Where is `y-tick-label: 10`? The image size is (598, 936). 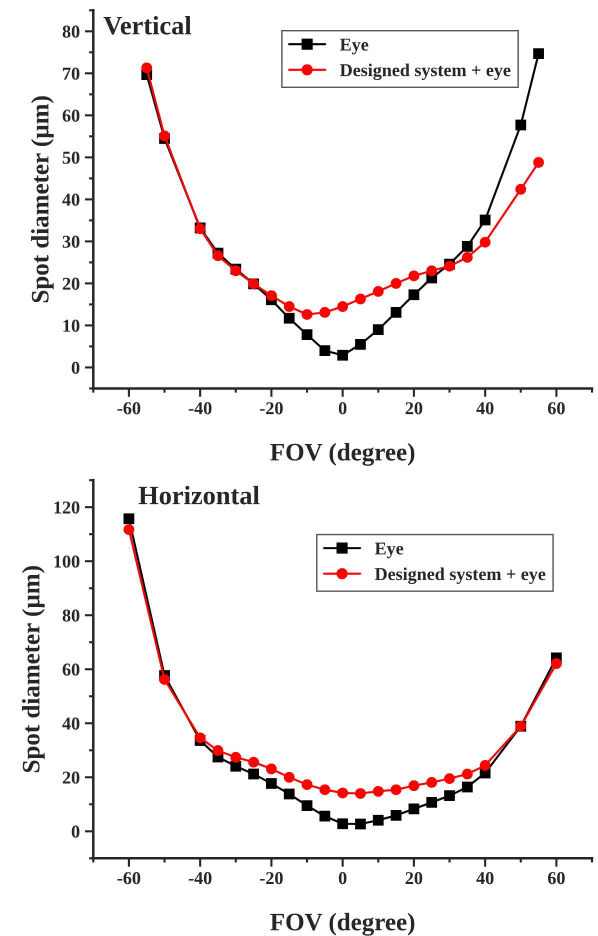
y-tick-label: 10 is located at coordinates (71, 326).